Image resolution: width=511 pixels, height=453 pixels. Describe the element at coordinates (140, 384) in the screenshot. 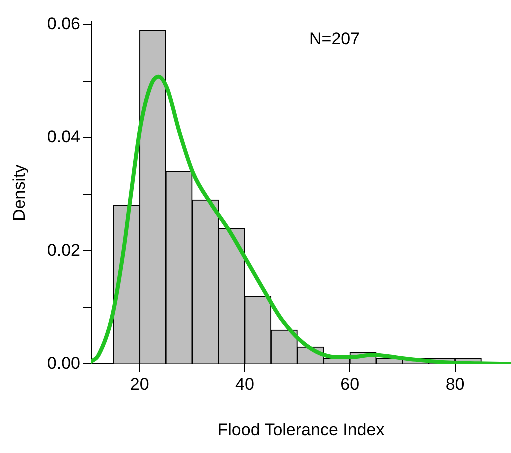

I see `x-tick-label: 20` at that location.